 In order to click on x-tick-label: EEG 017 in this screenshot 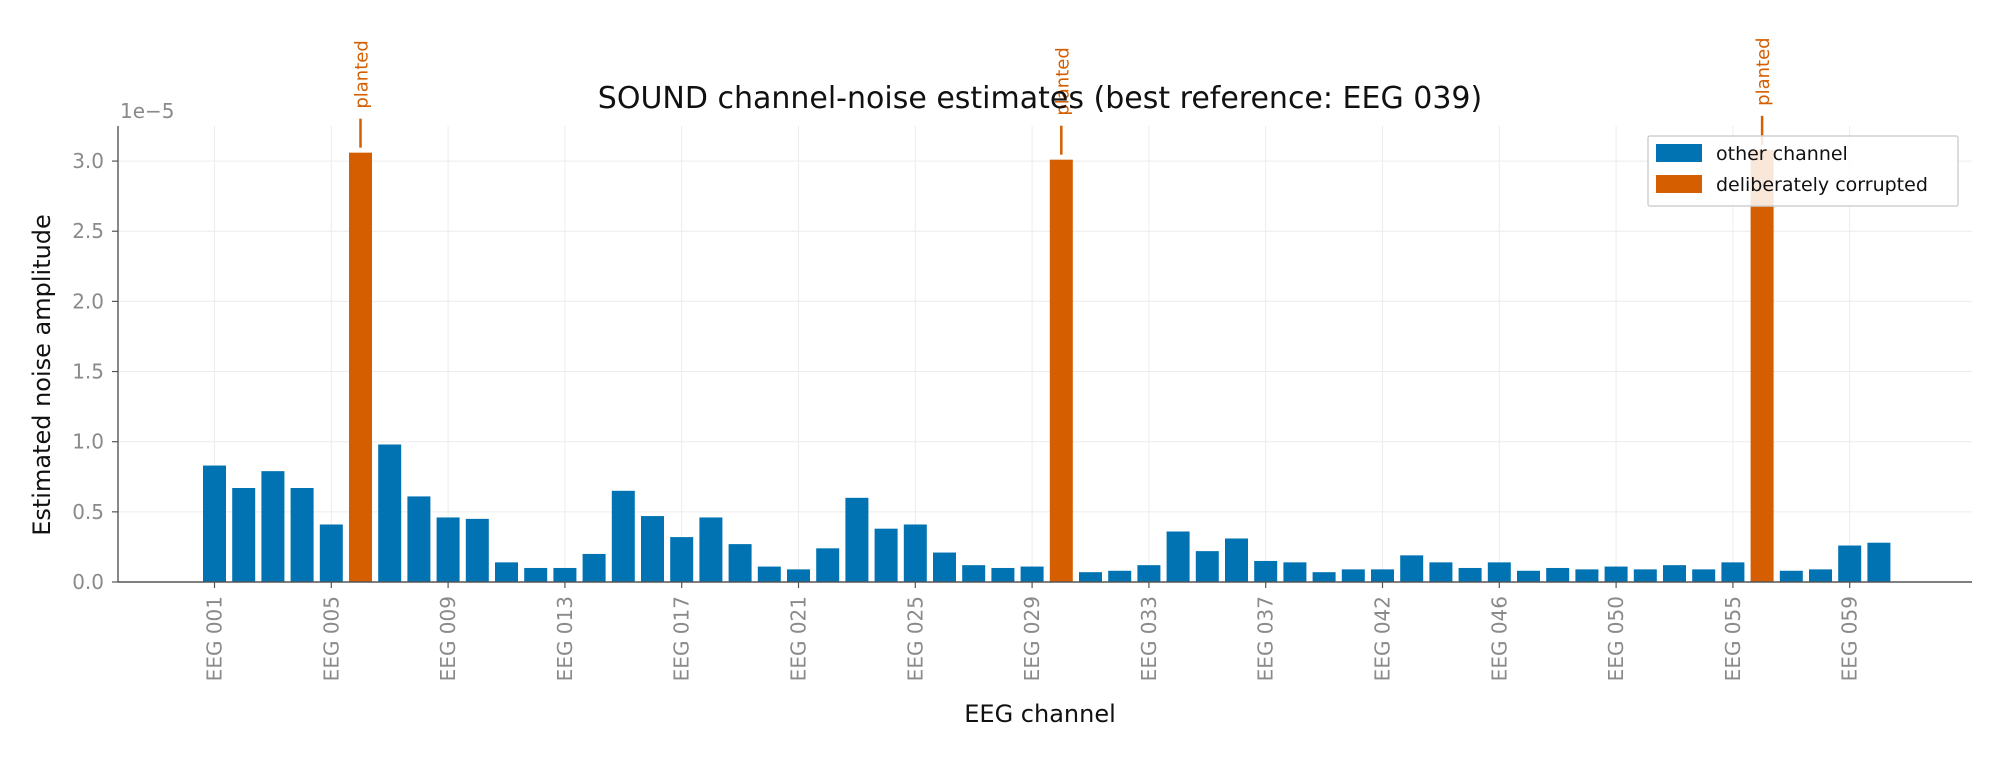, I will do `click(682, 638)`.